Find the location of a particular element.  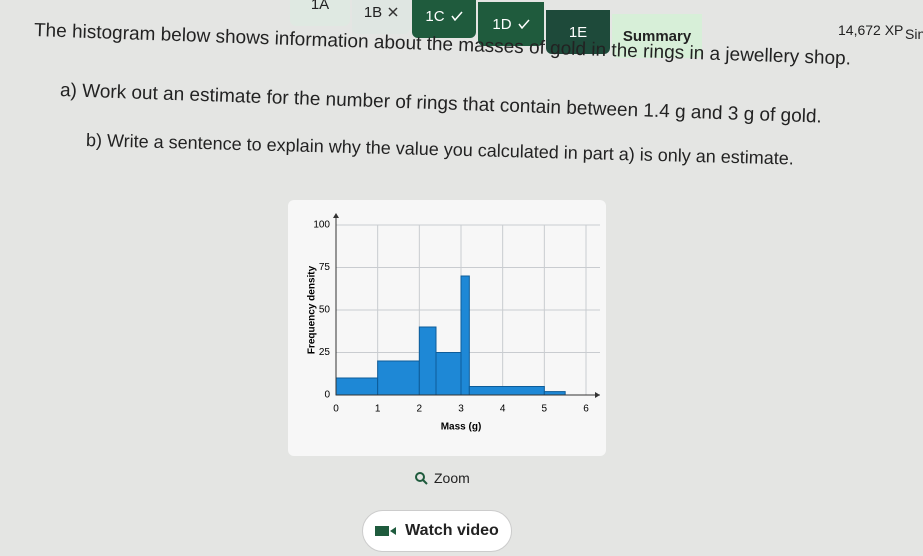

xp: 14,672 XP is located at coordinates (871, 30).